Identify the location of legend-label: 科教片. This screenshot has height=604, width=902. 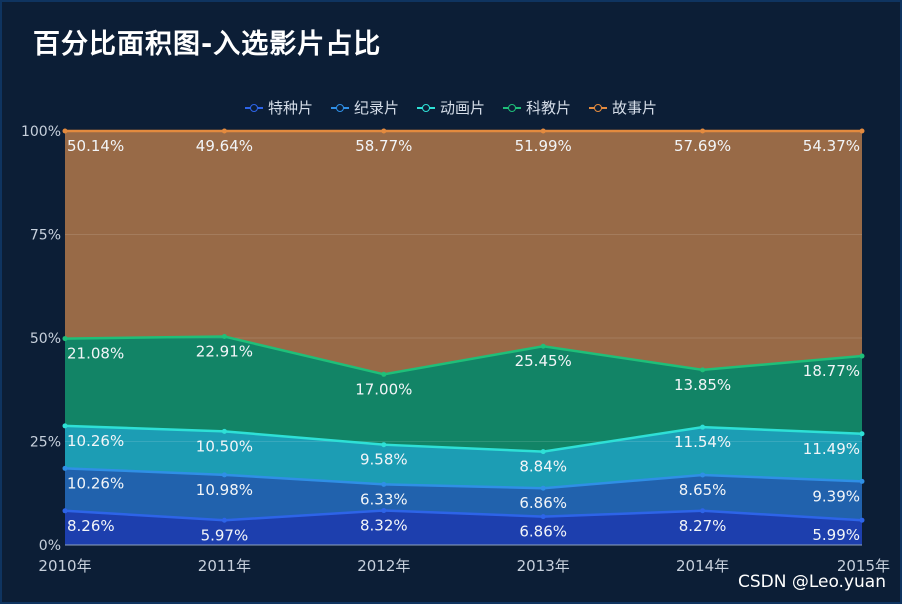
(549, 108).